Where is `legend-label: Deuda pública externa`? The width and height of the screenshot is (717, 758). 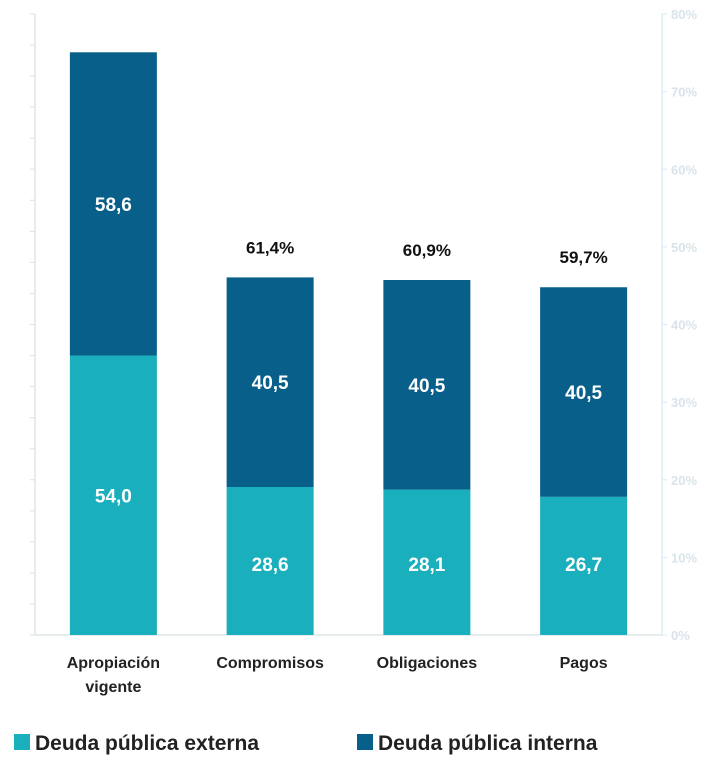
legend-label: Deuda pública externa is located at coordinates (147, 743).